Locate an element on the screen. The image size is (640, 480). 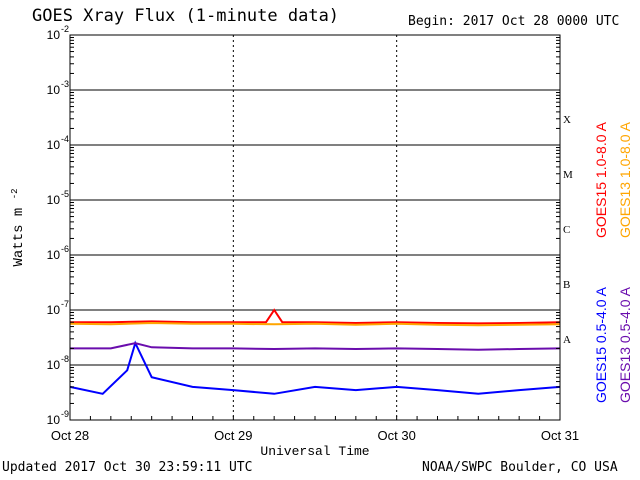
y-tick-exponent: -2 is located at coordinates (65, 29).